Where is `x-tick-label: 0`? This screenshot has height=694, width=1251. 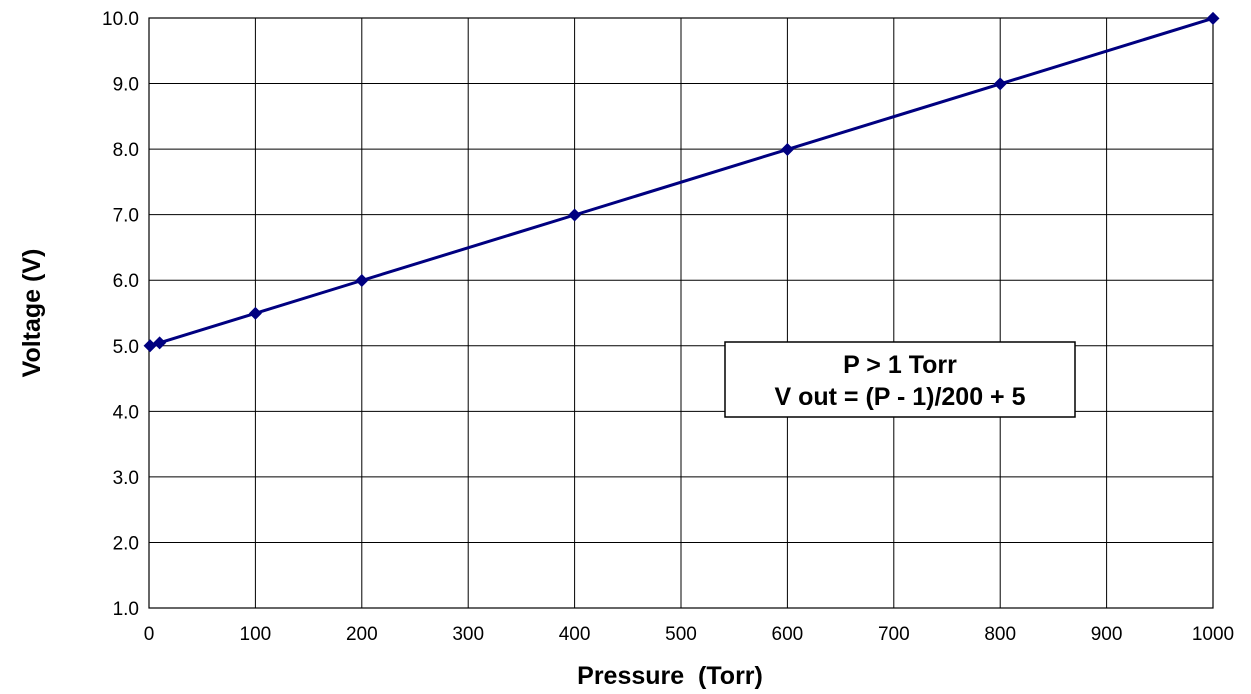 x-tick-label: 0 is located at coordinates (149, 634).